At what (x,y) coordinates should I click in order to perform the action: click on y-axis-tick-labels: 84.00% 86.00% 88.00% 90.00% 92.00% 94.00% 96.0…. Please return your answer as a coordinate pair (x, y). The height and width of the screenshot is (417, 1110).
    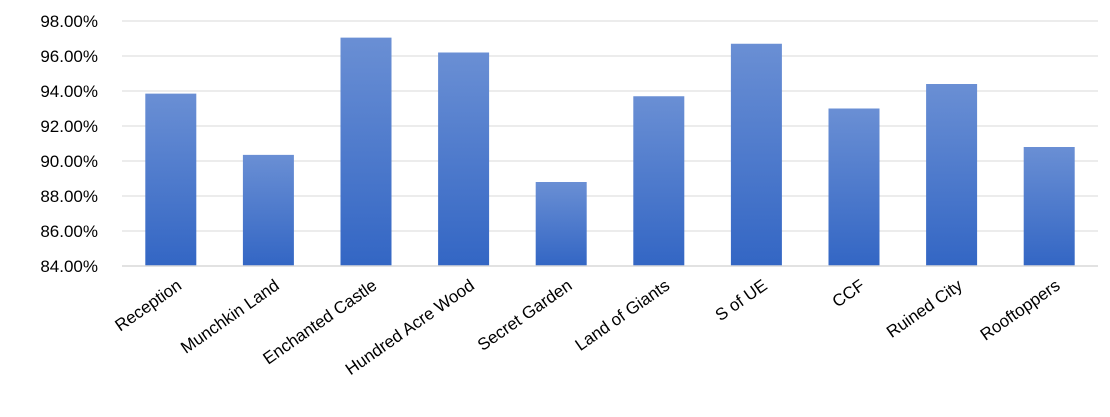
    Looking at the image, I should click on (69, 144).